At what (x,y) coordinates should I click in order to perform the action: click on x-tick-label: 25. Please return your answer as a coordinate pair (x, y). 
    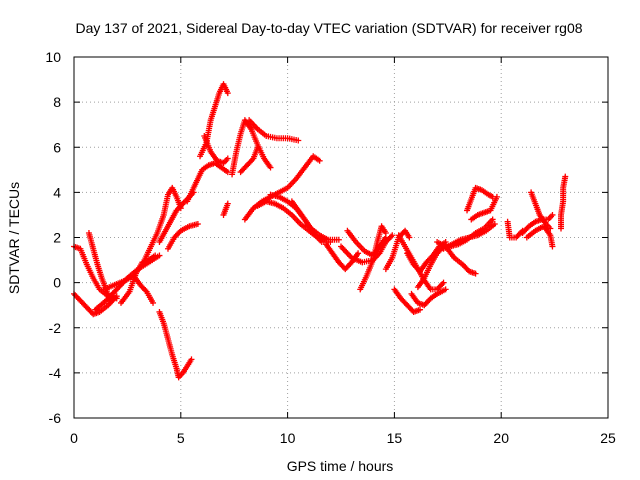
    Looking at the image, I should click on (608, 438).